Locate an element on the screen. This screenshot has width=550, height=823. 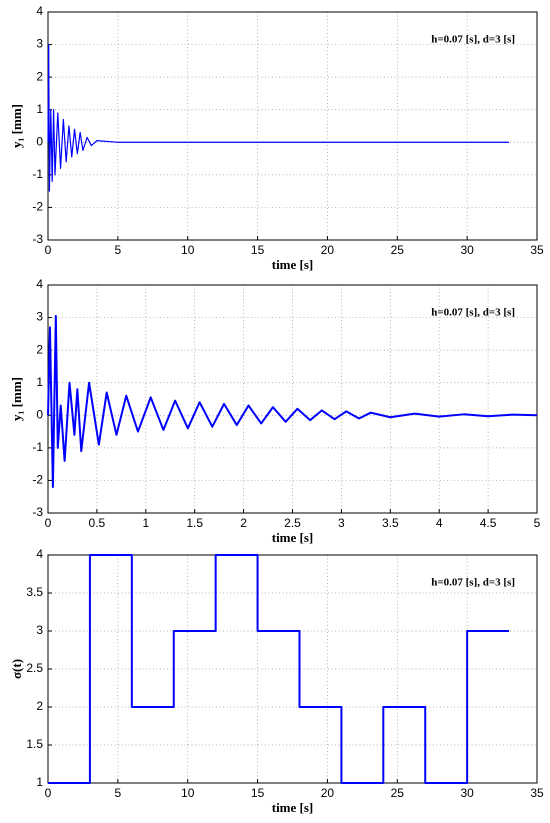
y-tick-label: 2.5 is located at coordinates (34, 668).